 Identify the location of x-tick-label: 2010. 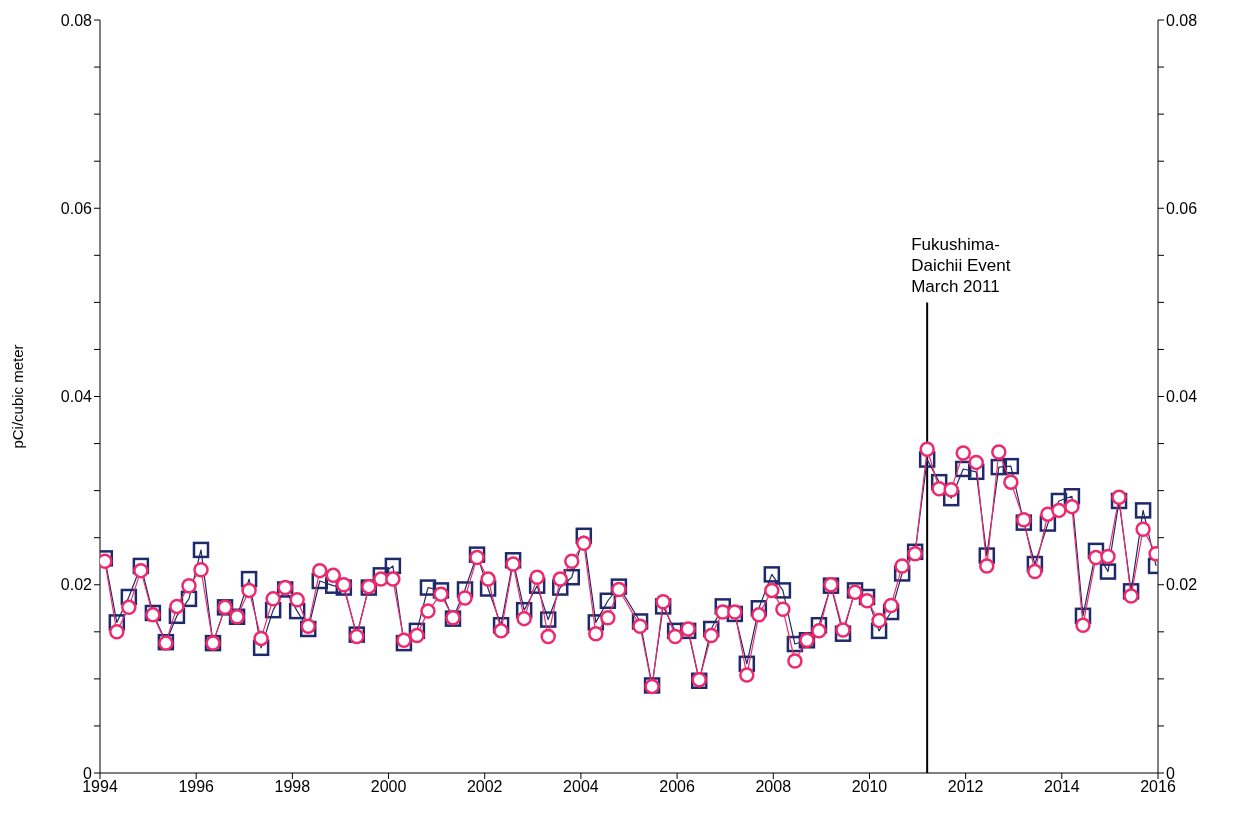
(869, 787).